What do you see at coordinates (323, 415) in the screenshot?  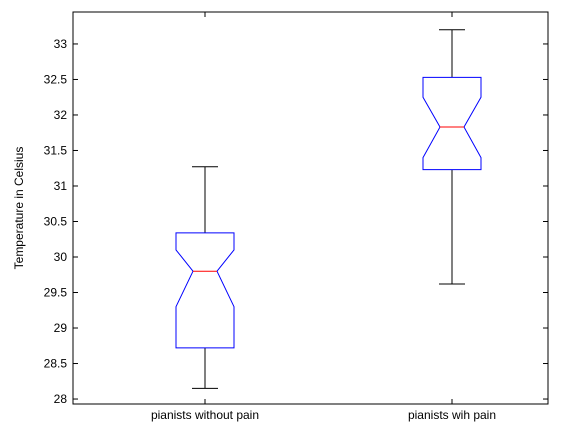 I see `x-tick-labels: pianists without pain pianists wih pain` at bounding box center [323, 415].